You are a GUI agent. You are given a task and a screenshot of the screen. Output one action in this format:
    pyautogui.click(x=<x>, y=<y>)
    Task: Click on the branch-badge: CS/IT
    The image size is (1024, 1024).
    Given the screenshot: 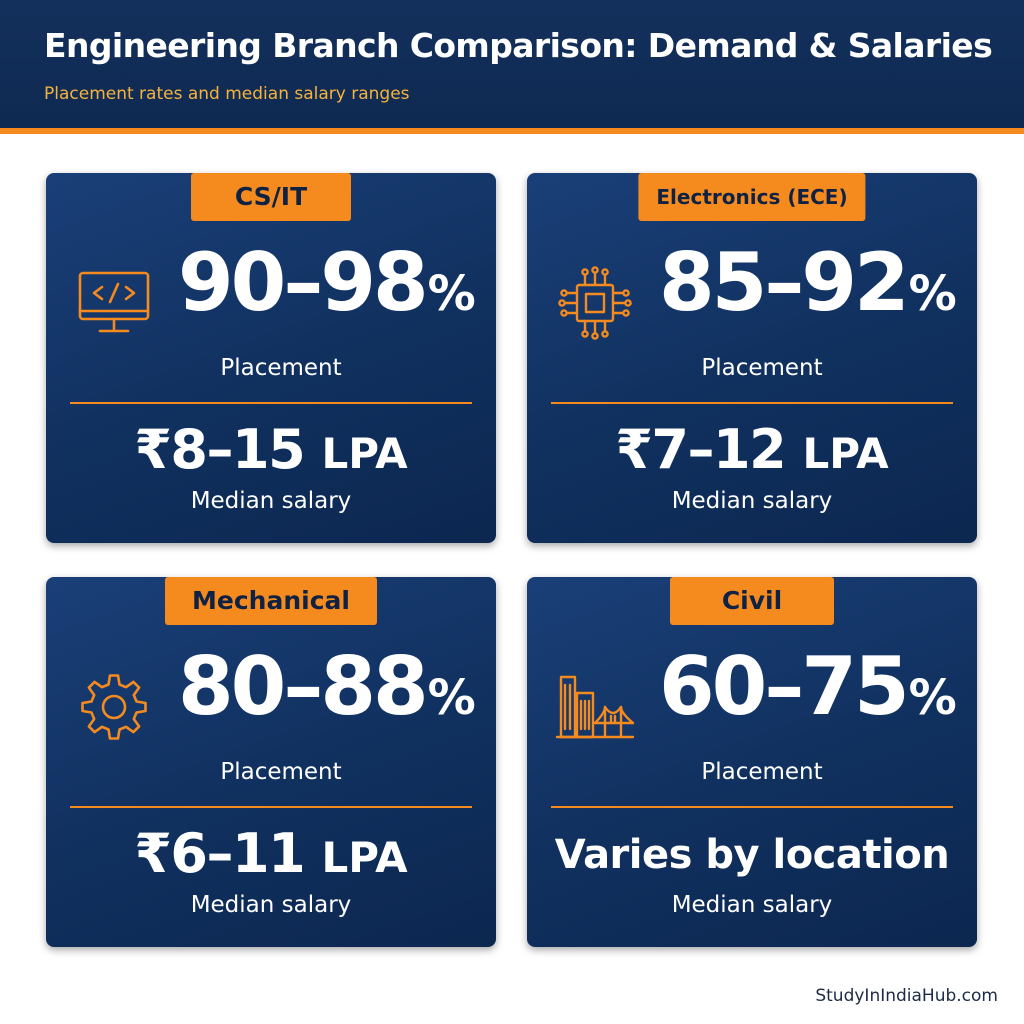 What is the action you would take?
    pyautogui.click(x=271, y=197)
    